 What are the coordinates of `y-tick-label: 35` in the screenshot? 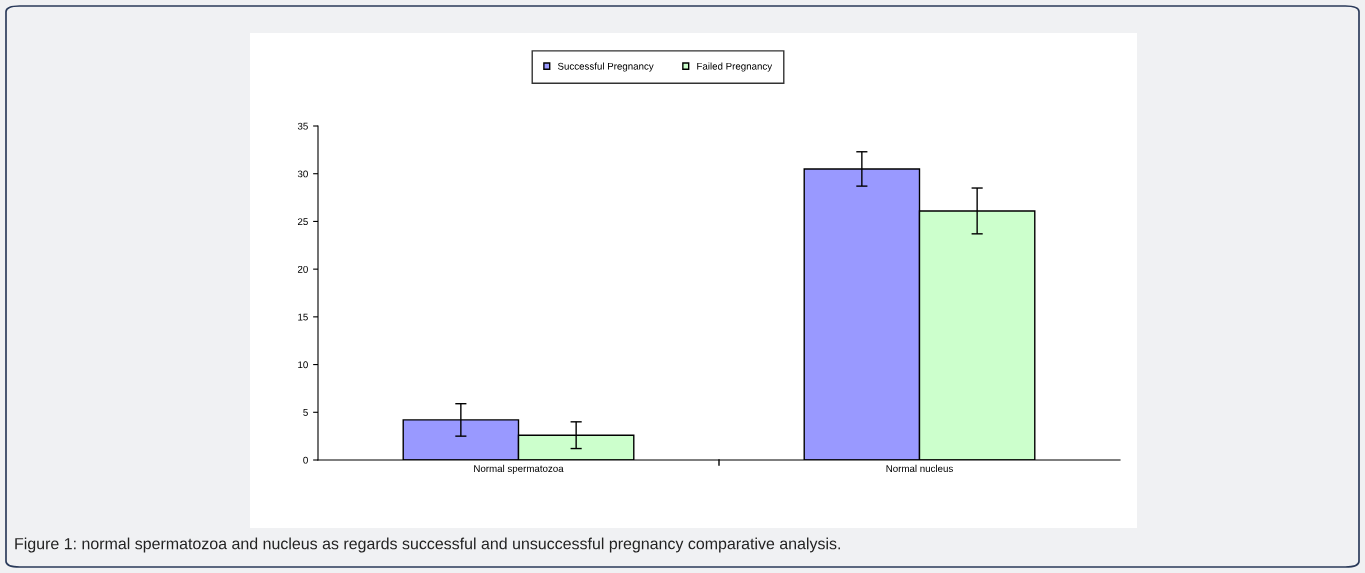 It's located at (302, 126).